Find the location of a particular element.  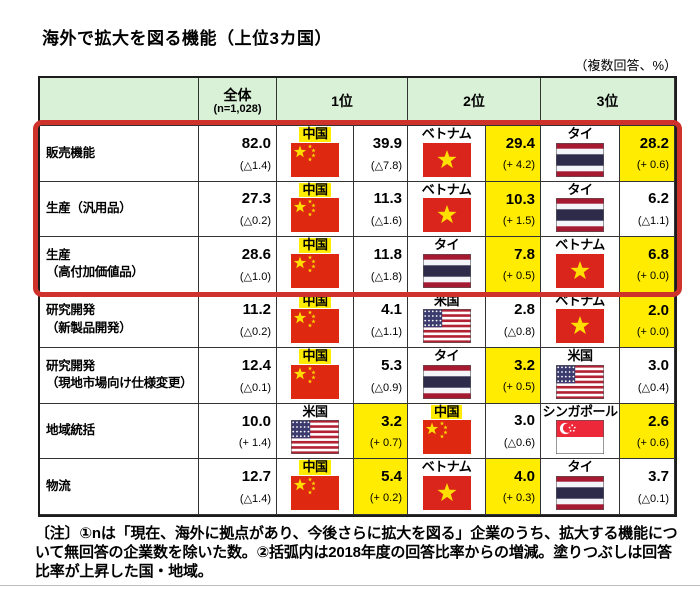

row-label: 物流 is located at coordinates (119, 487).